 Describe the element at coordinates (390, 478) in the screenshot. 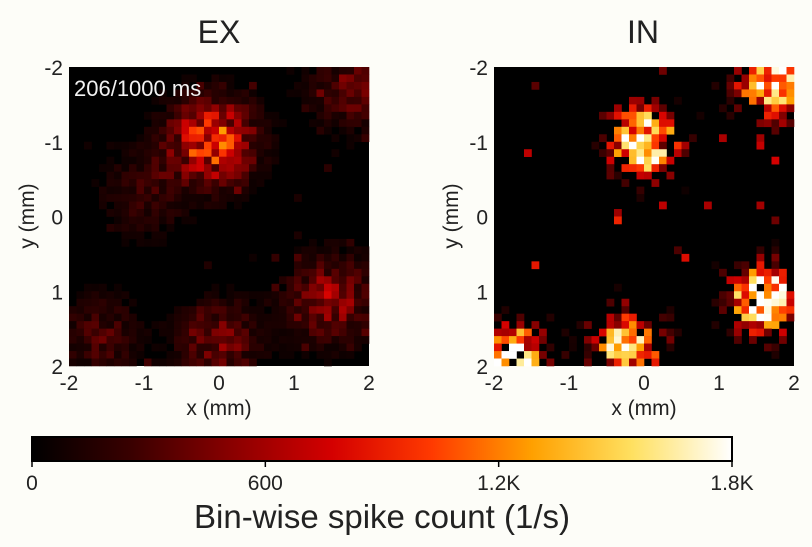

I see `colorbar-ticks: 0 600 1.2K 1.8K` at that location.